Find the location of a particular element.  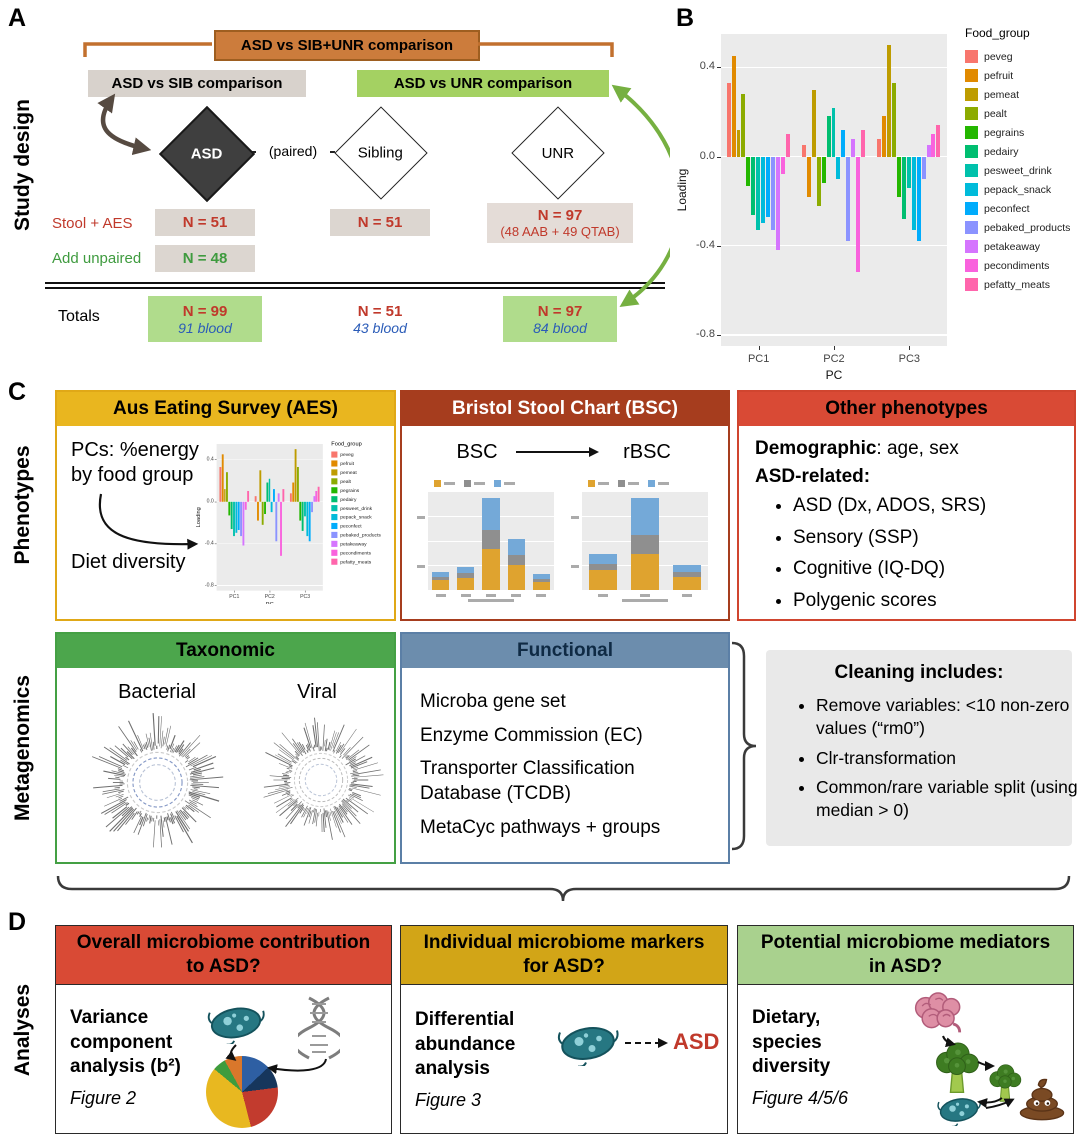

box2-asd-label: ASD is located at coordinates (696, 1041).